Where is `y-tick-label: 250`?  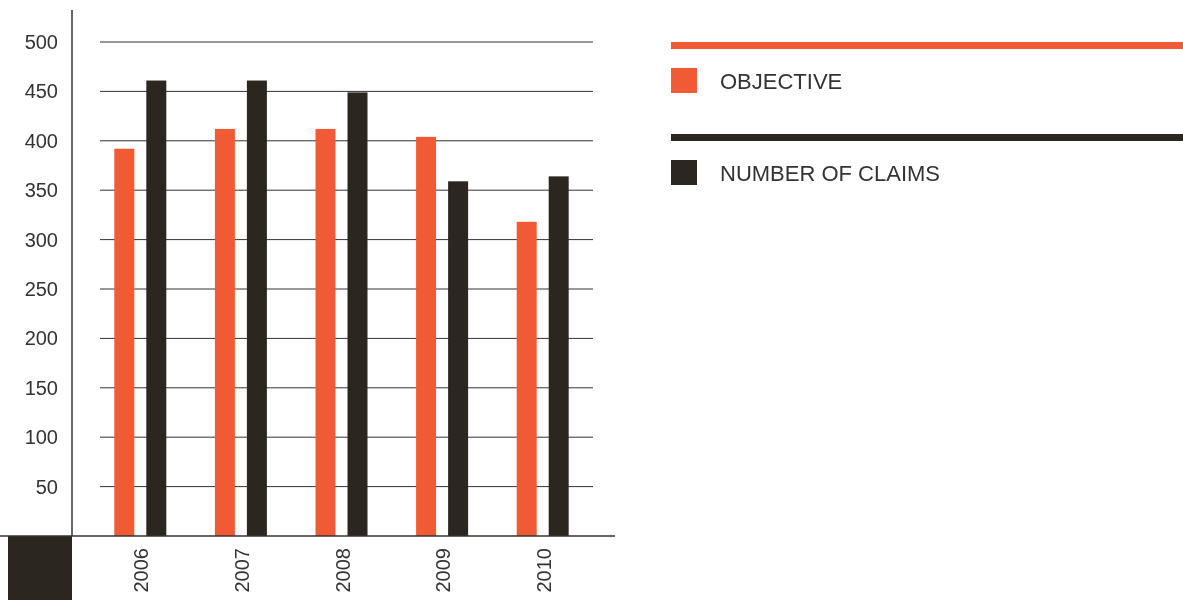 y-tick-label: 250 is located at coordinates (41, 289).